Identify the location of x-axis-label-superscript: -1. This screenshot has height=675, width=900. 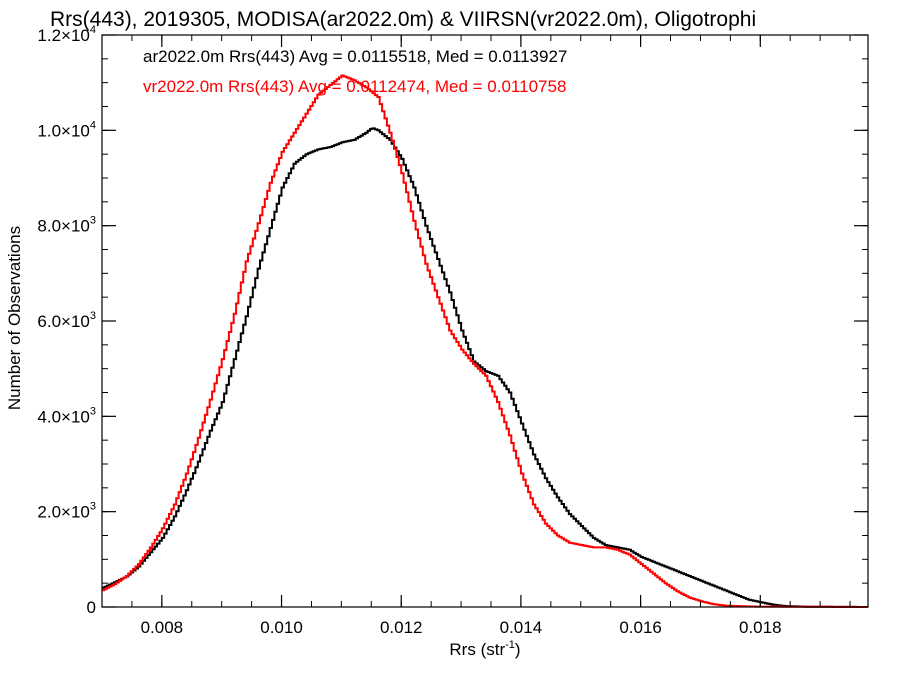
(510, 645).